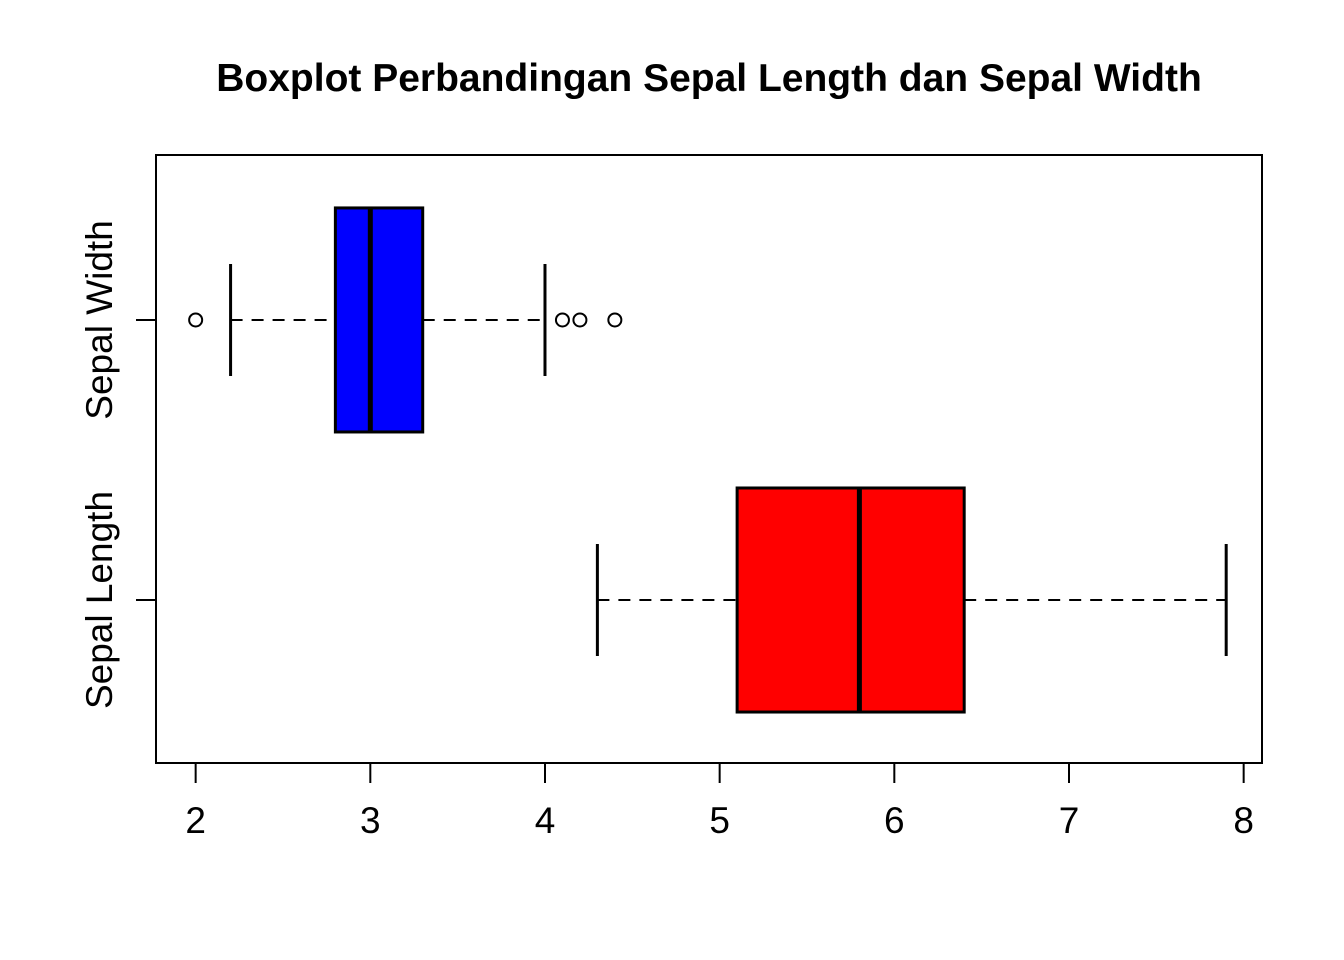  What do you see at coordinates (379, 320) in the screenshot?
I see `box-sepal-width` at bounding box center [379, 320].